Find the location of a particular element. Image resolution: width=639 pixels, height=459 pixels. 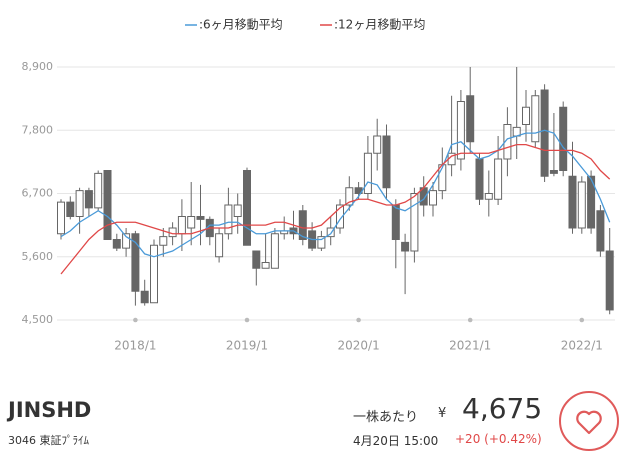

price: 4,675 is located at coordinates (502, 408).